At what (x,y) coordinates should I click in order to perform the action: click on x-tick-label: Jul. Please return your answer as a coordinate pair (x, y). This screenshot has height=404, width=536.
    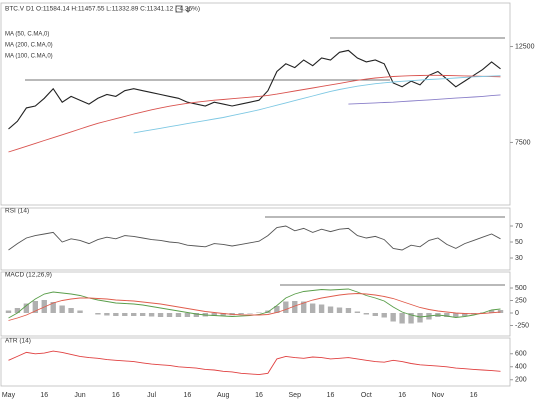
    Looking at the image, I should click on (151, 395).